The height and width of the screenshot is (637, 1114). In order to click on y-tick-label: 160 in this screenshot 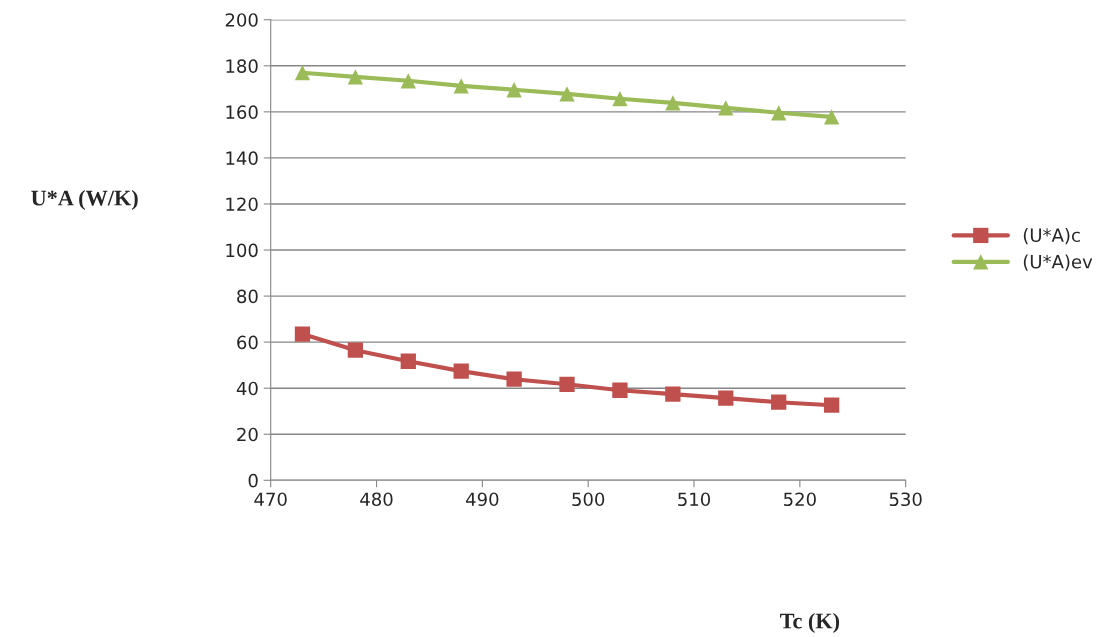, I will do `click(242, 112)`.